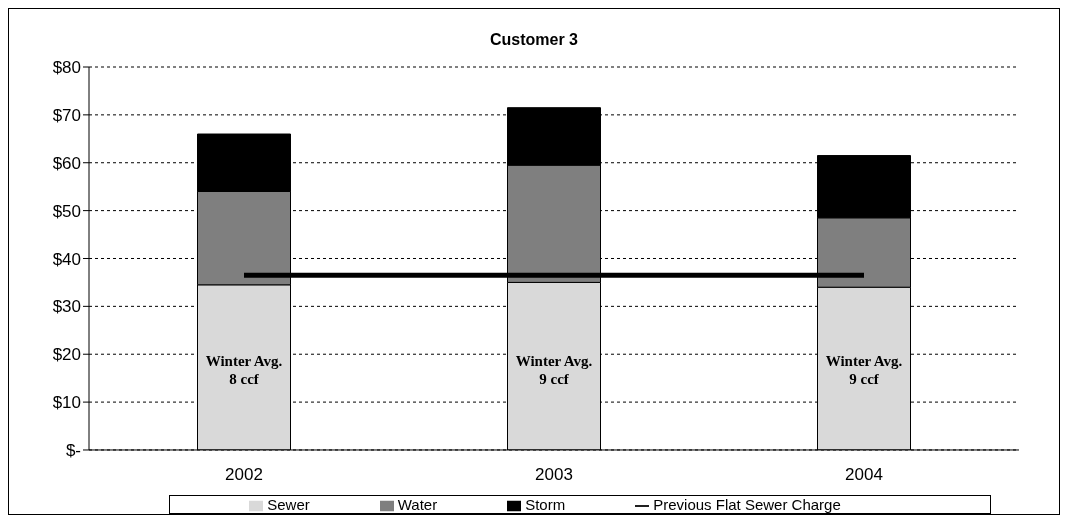 The width and height of the screenshot is (1070, 523). Describe the element at coordinates (288, 504) in the screenshot. I see `legend-label: Sewer` at that location.